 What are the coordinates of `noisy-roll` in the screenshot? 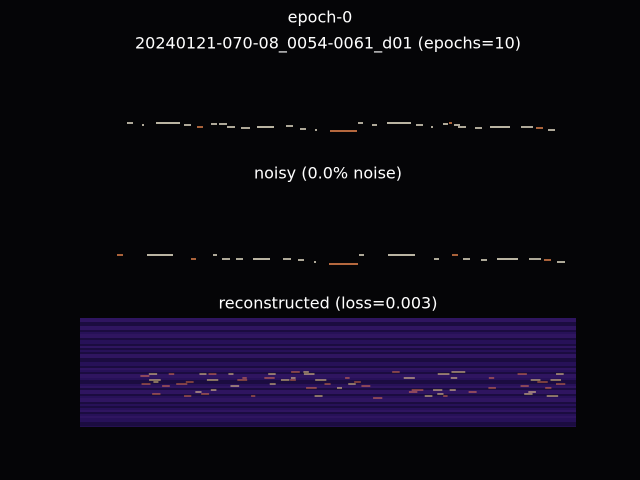 It's located at (341, 259).